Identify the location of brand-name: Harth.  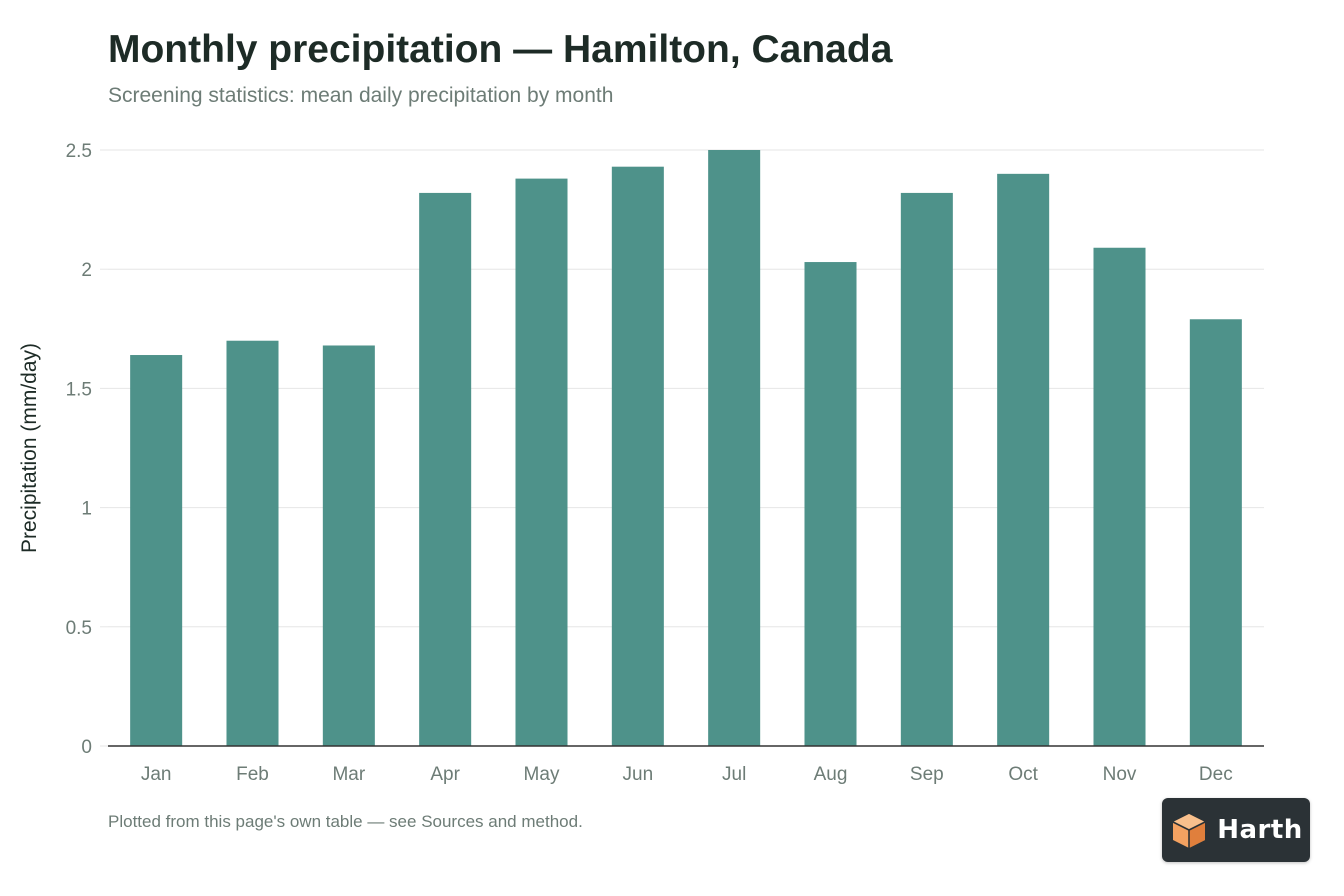
(1260, 830).